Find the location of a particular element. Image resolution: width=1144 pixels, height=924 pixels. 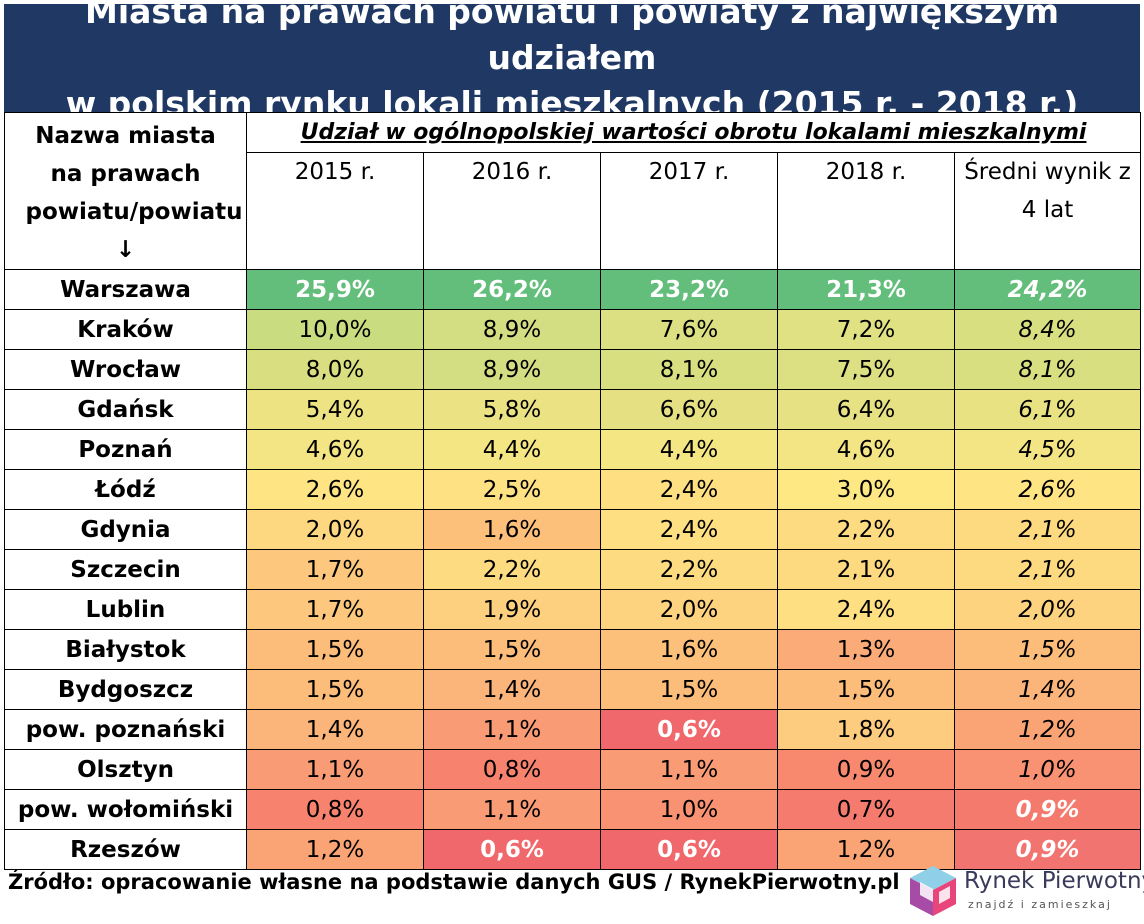

table-row: Białystok 1,5% 1,5% 1,6% 1,3% 1,5% is located at coordinates (573, 649).